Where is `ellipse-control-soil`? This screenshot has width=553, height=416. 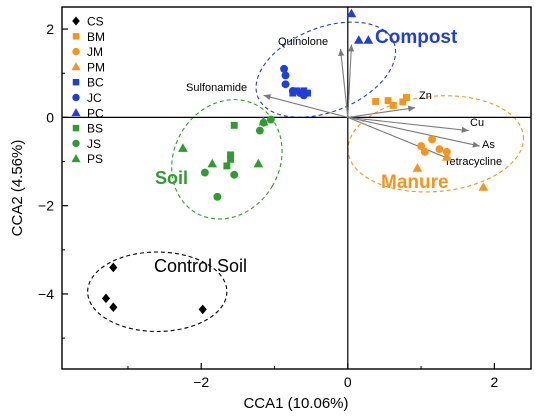
ellipse-control-soil is located at coordinates (157, 292).